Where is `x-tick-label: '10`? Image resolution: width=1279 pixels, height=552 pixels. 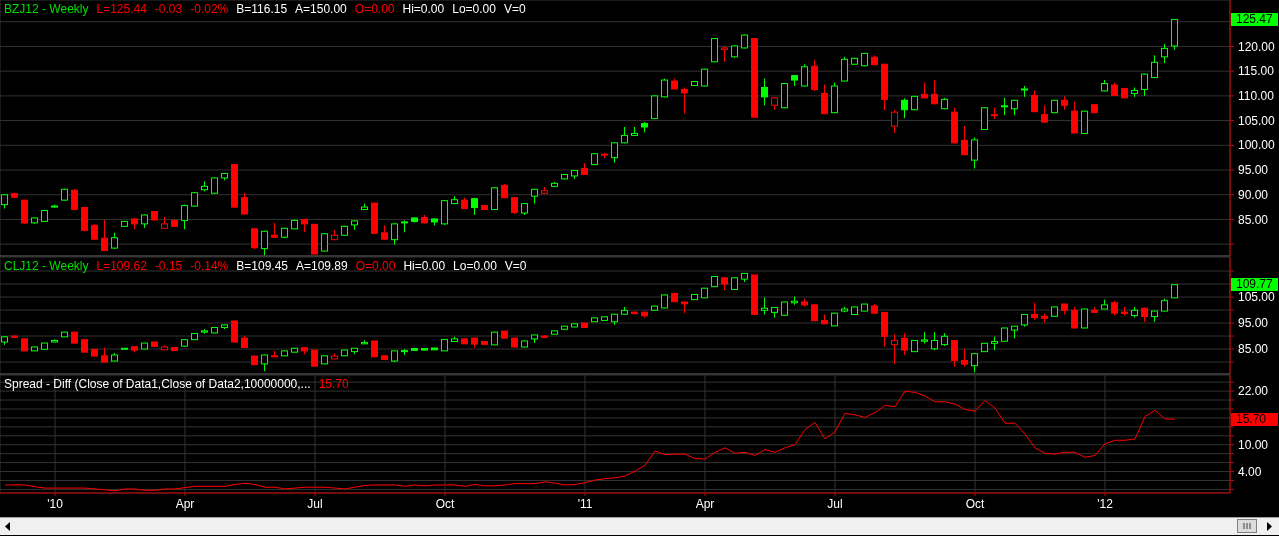
x-tick-label: '10 is located at coordinates (55, 503).